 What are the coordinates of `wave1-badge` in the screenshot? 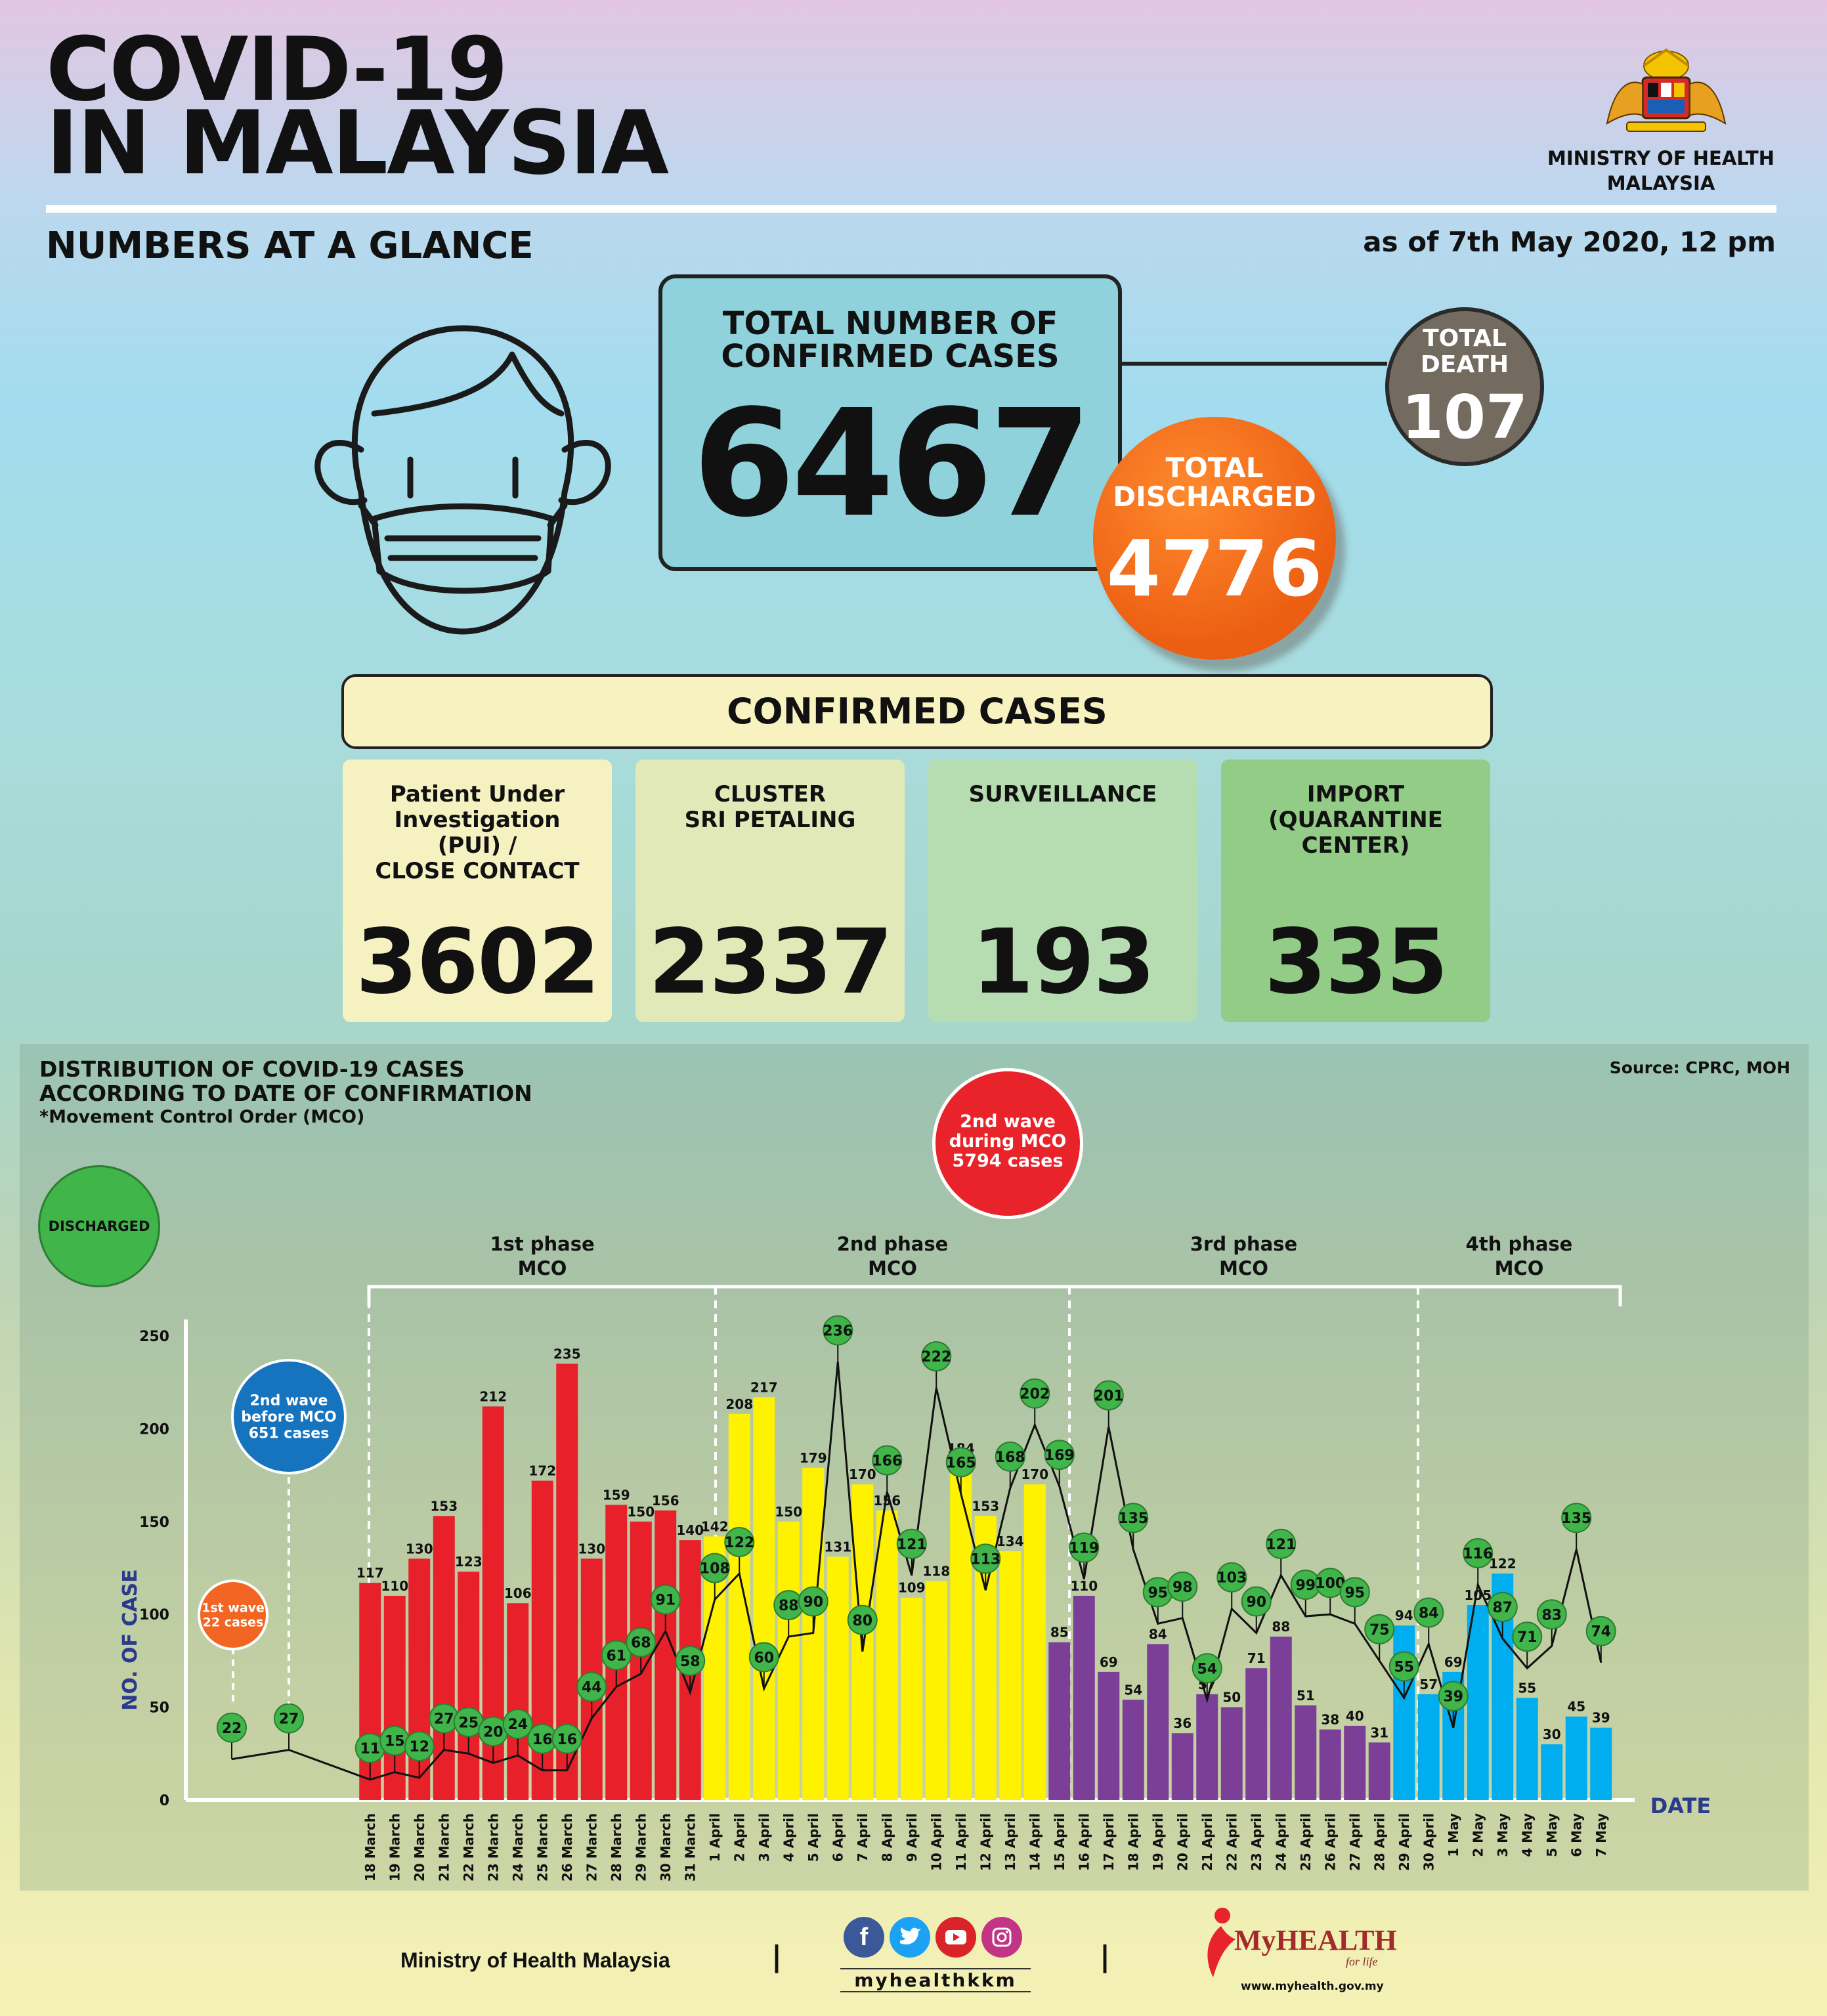 It's located at (234, 1615).